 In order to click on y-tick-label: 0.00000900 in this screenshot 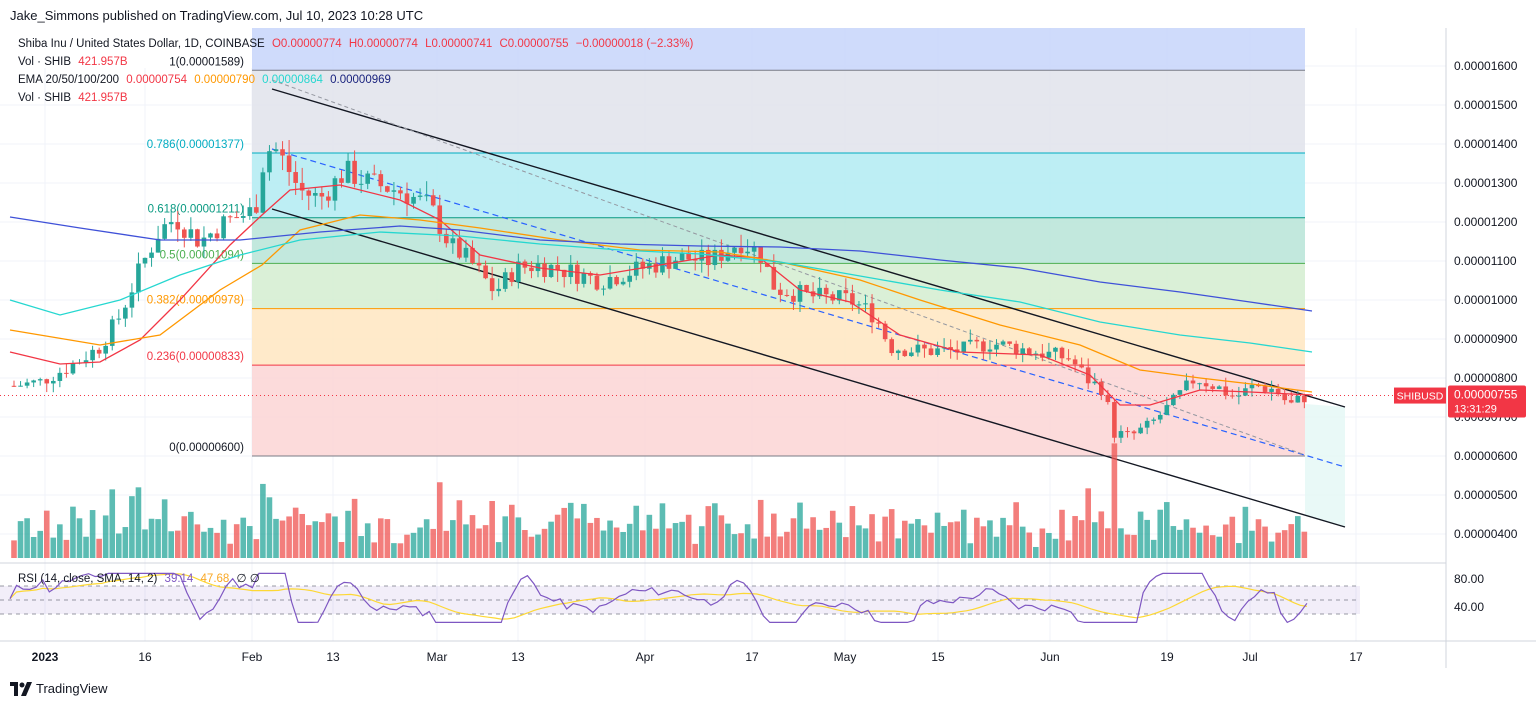, I will do `click(1486, 339)`.